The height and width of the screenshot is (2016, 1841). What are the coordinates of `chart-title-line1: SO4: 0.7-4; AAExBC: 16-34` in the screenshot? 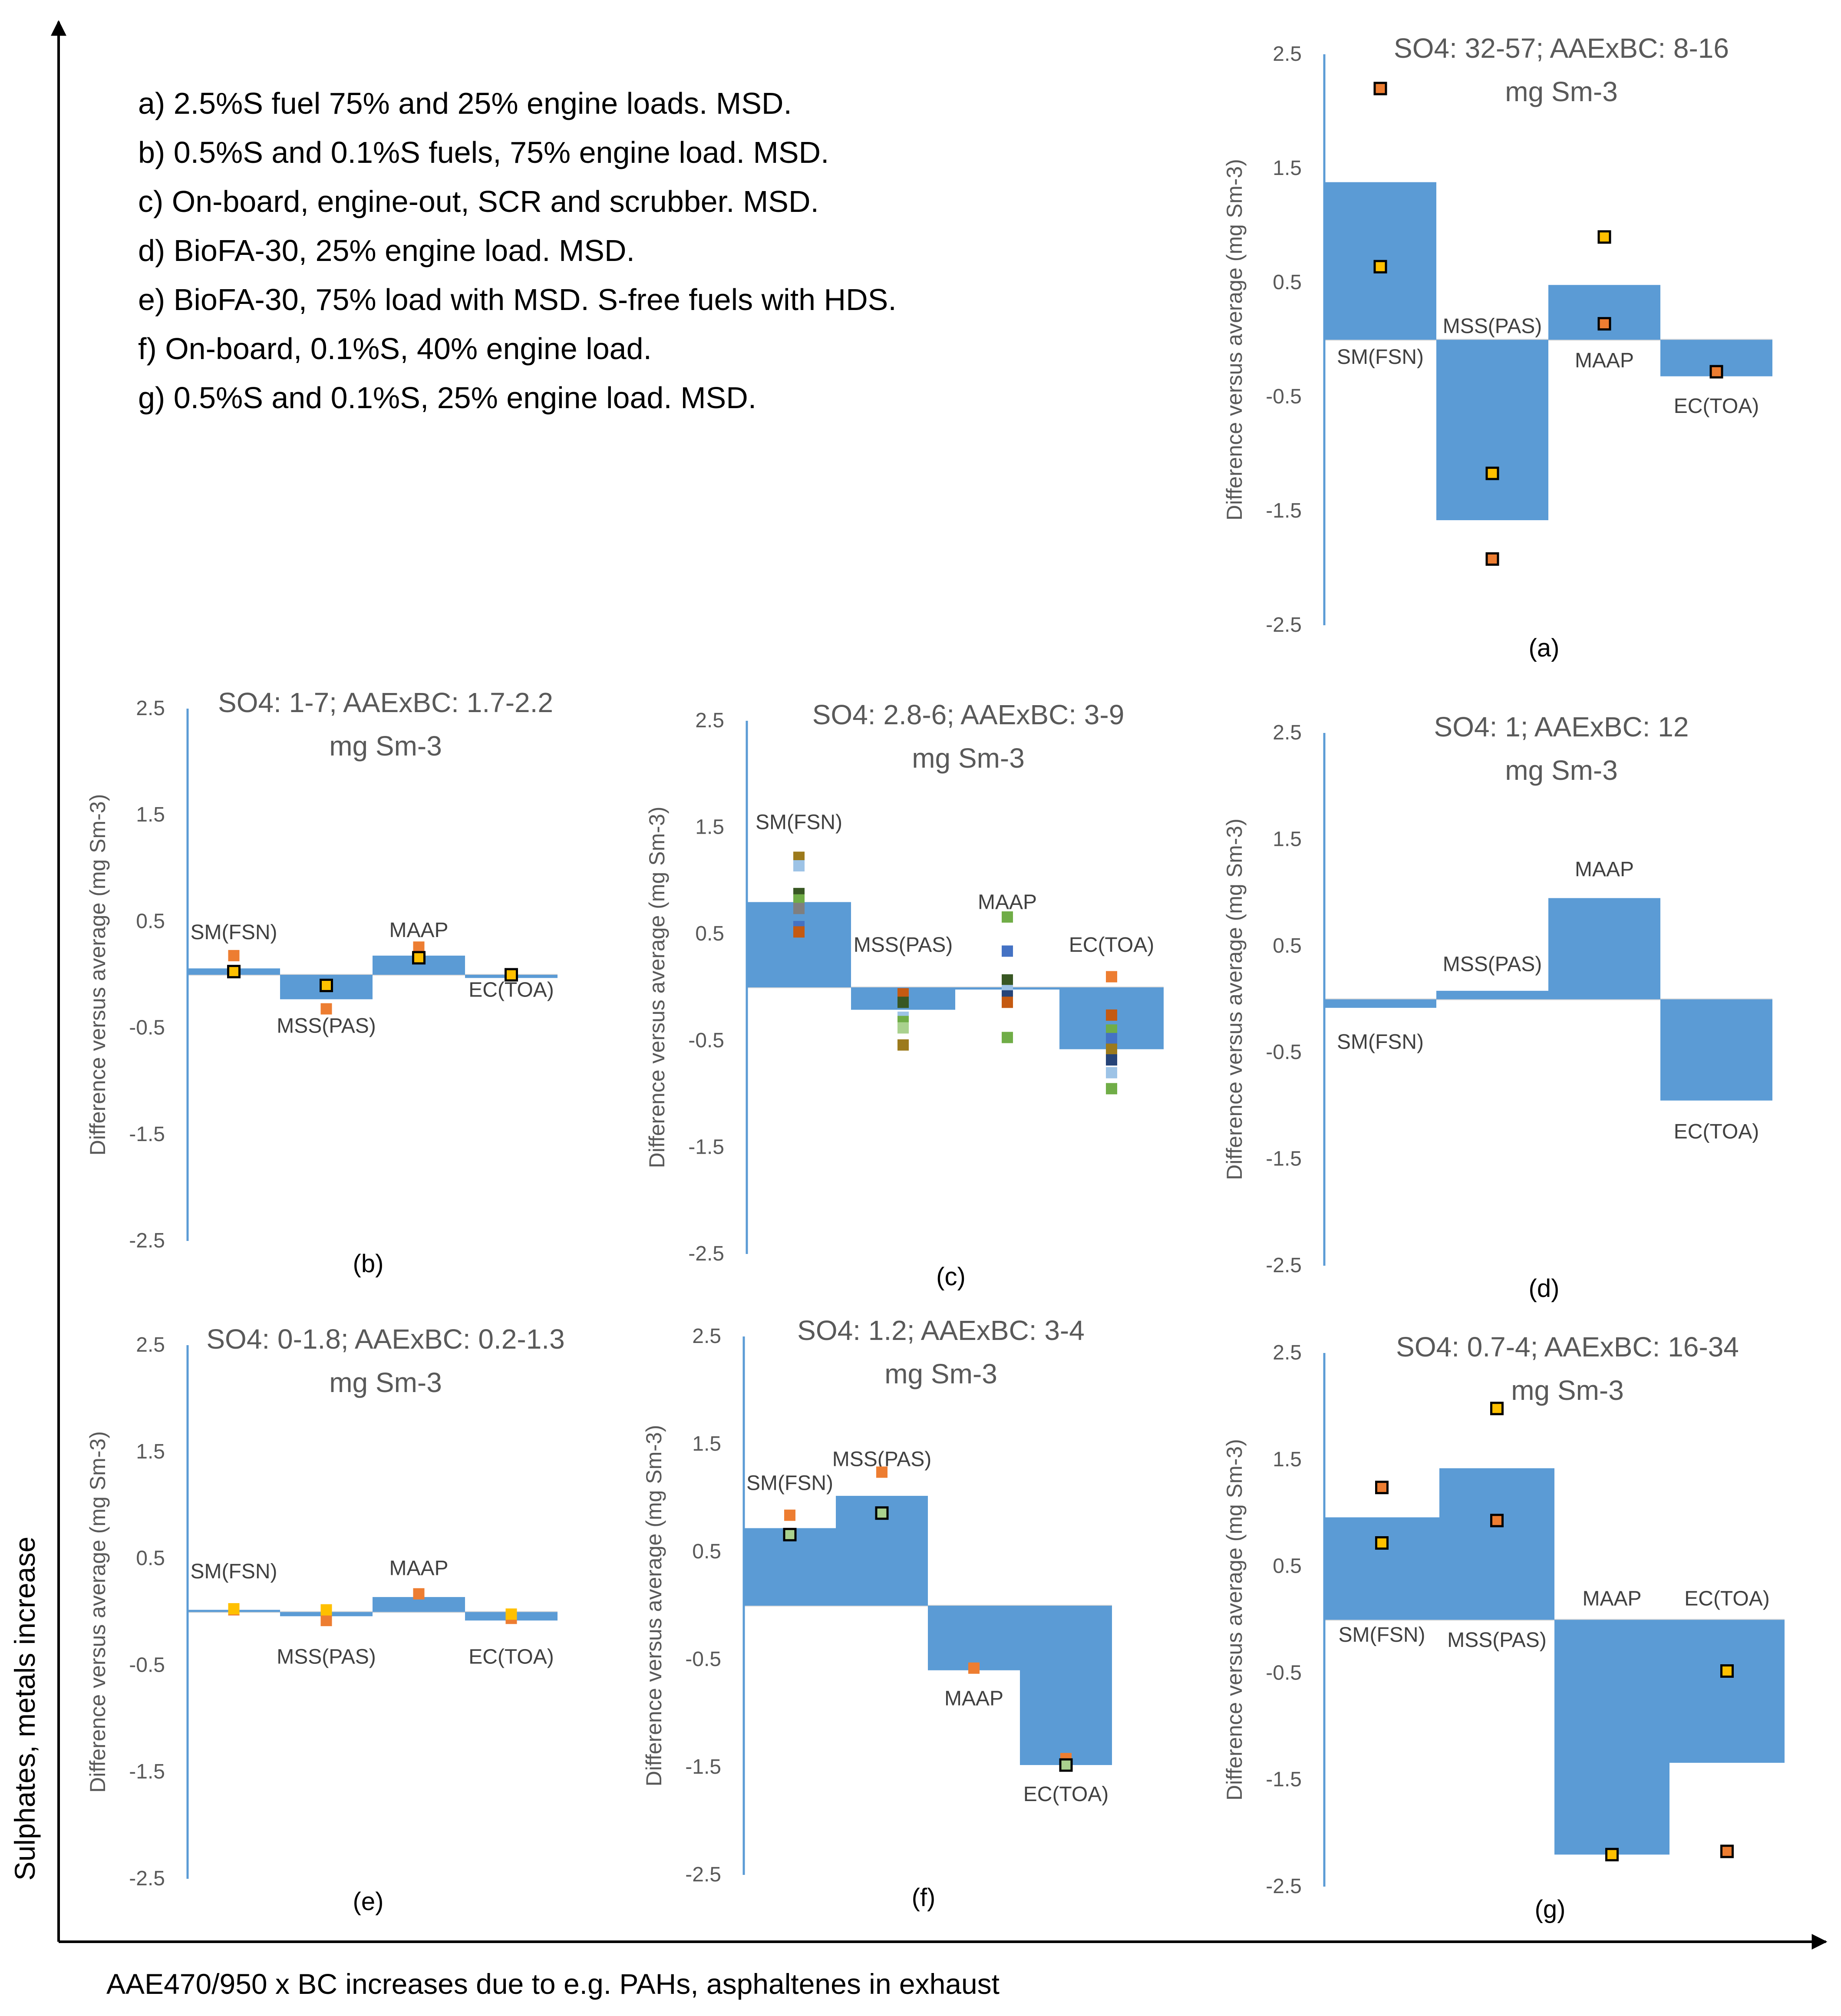 It's located at (1567, 1347).